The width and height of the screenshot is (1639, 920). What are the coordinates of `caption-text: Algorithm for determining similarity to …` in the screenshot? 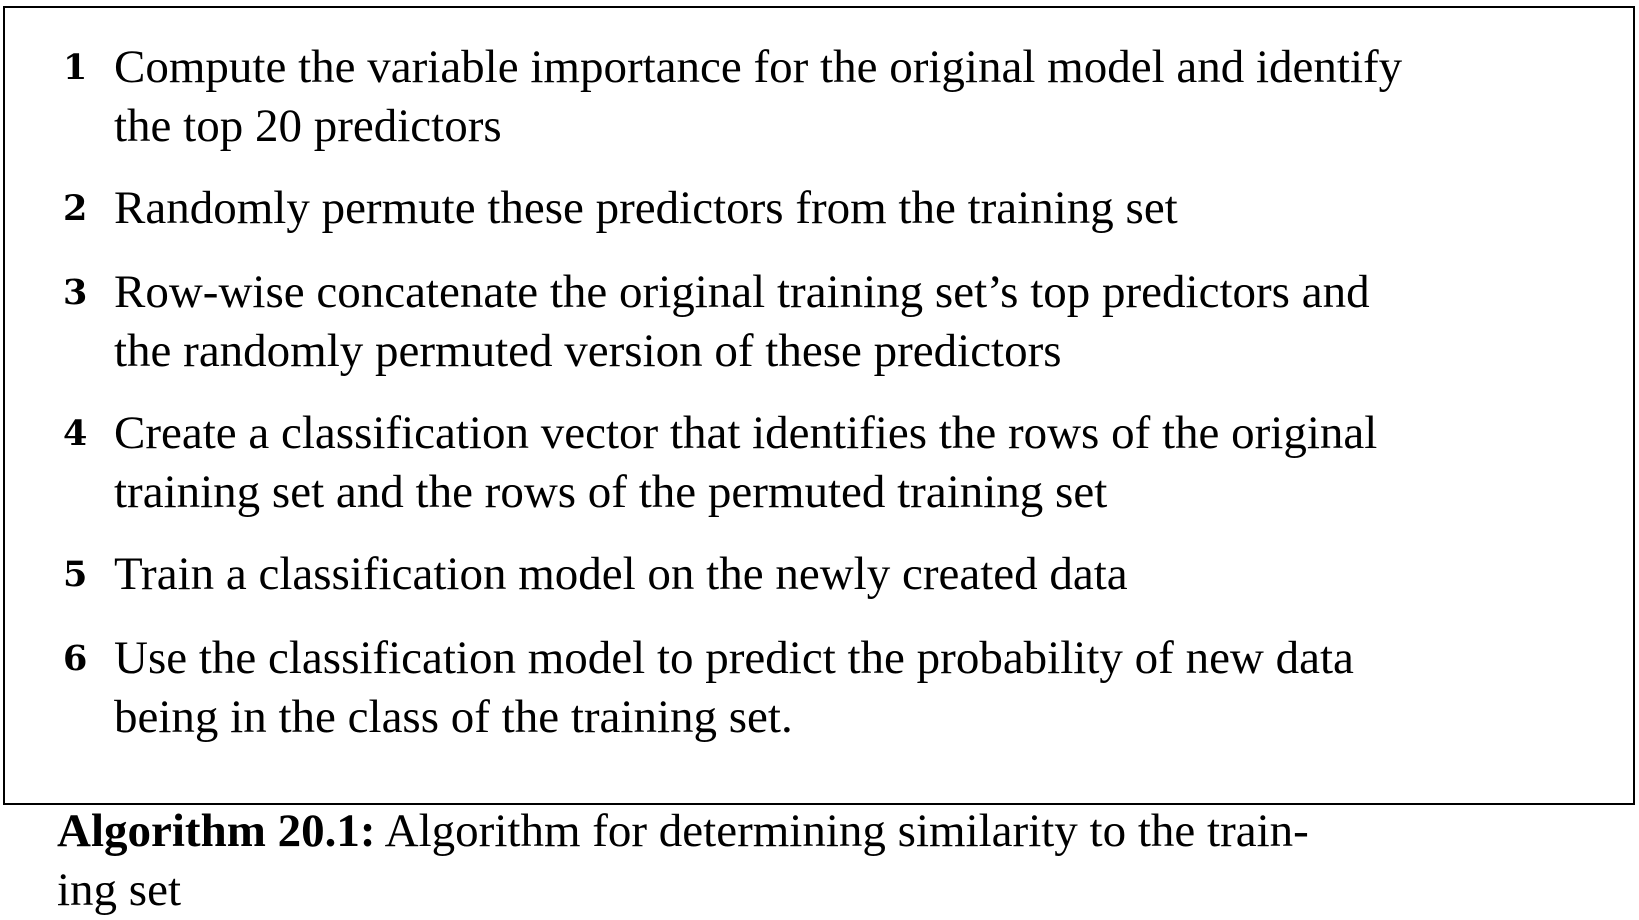 It's located at (683, 860).